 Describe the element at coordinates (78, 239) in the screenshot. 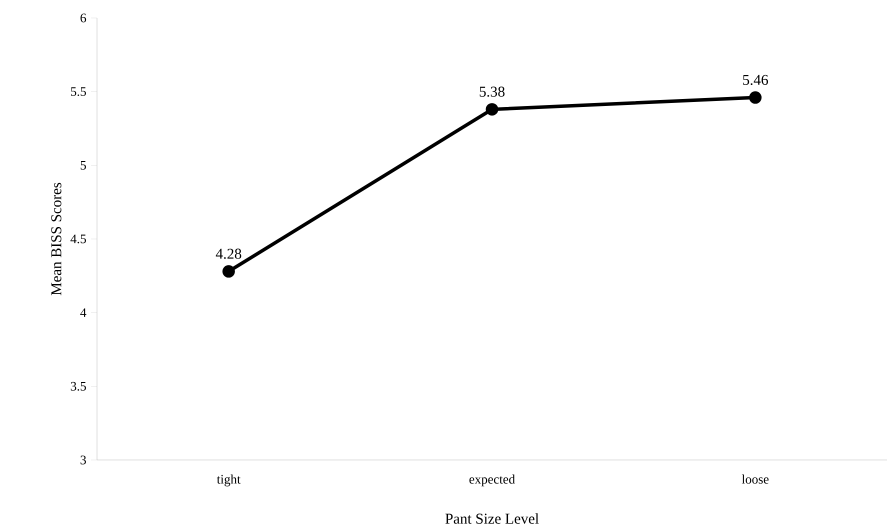

I see `y-tick-label: 4.5` at that location.